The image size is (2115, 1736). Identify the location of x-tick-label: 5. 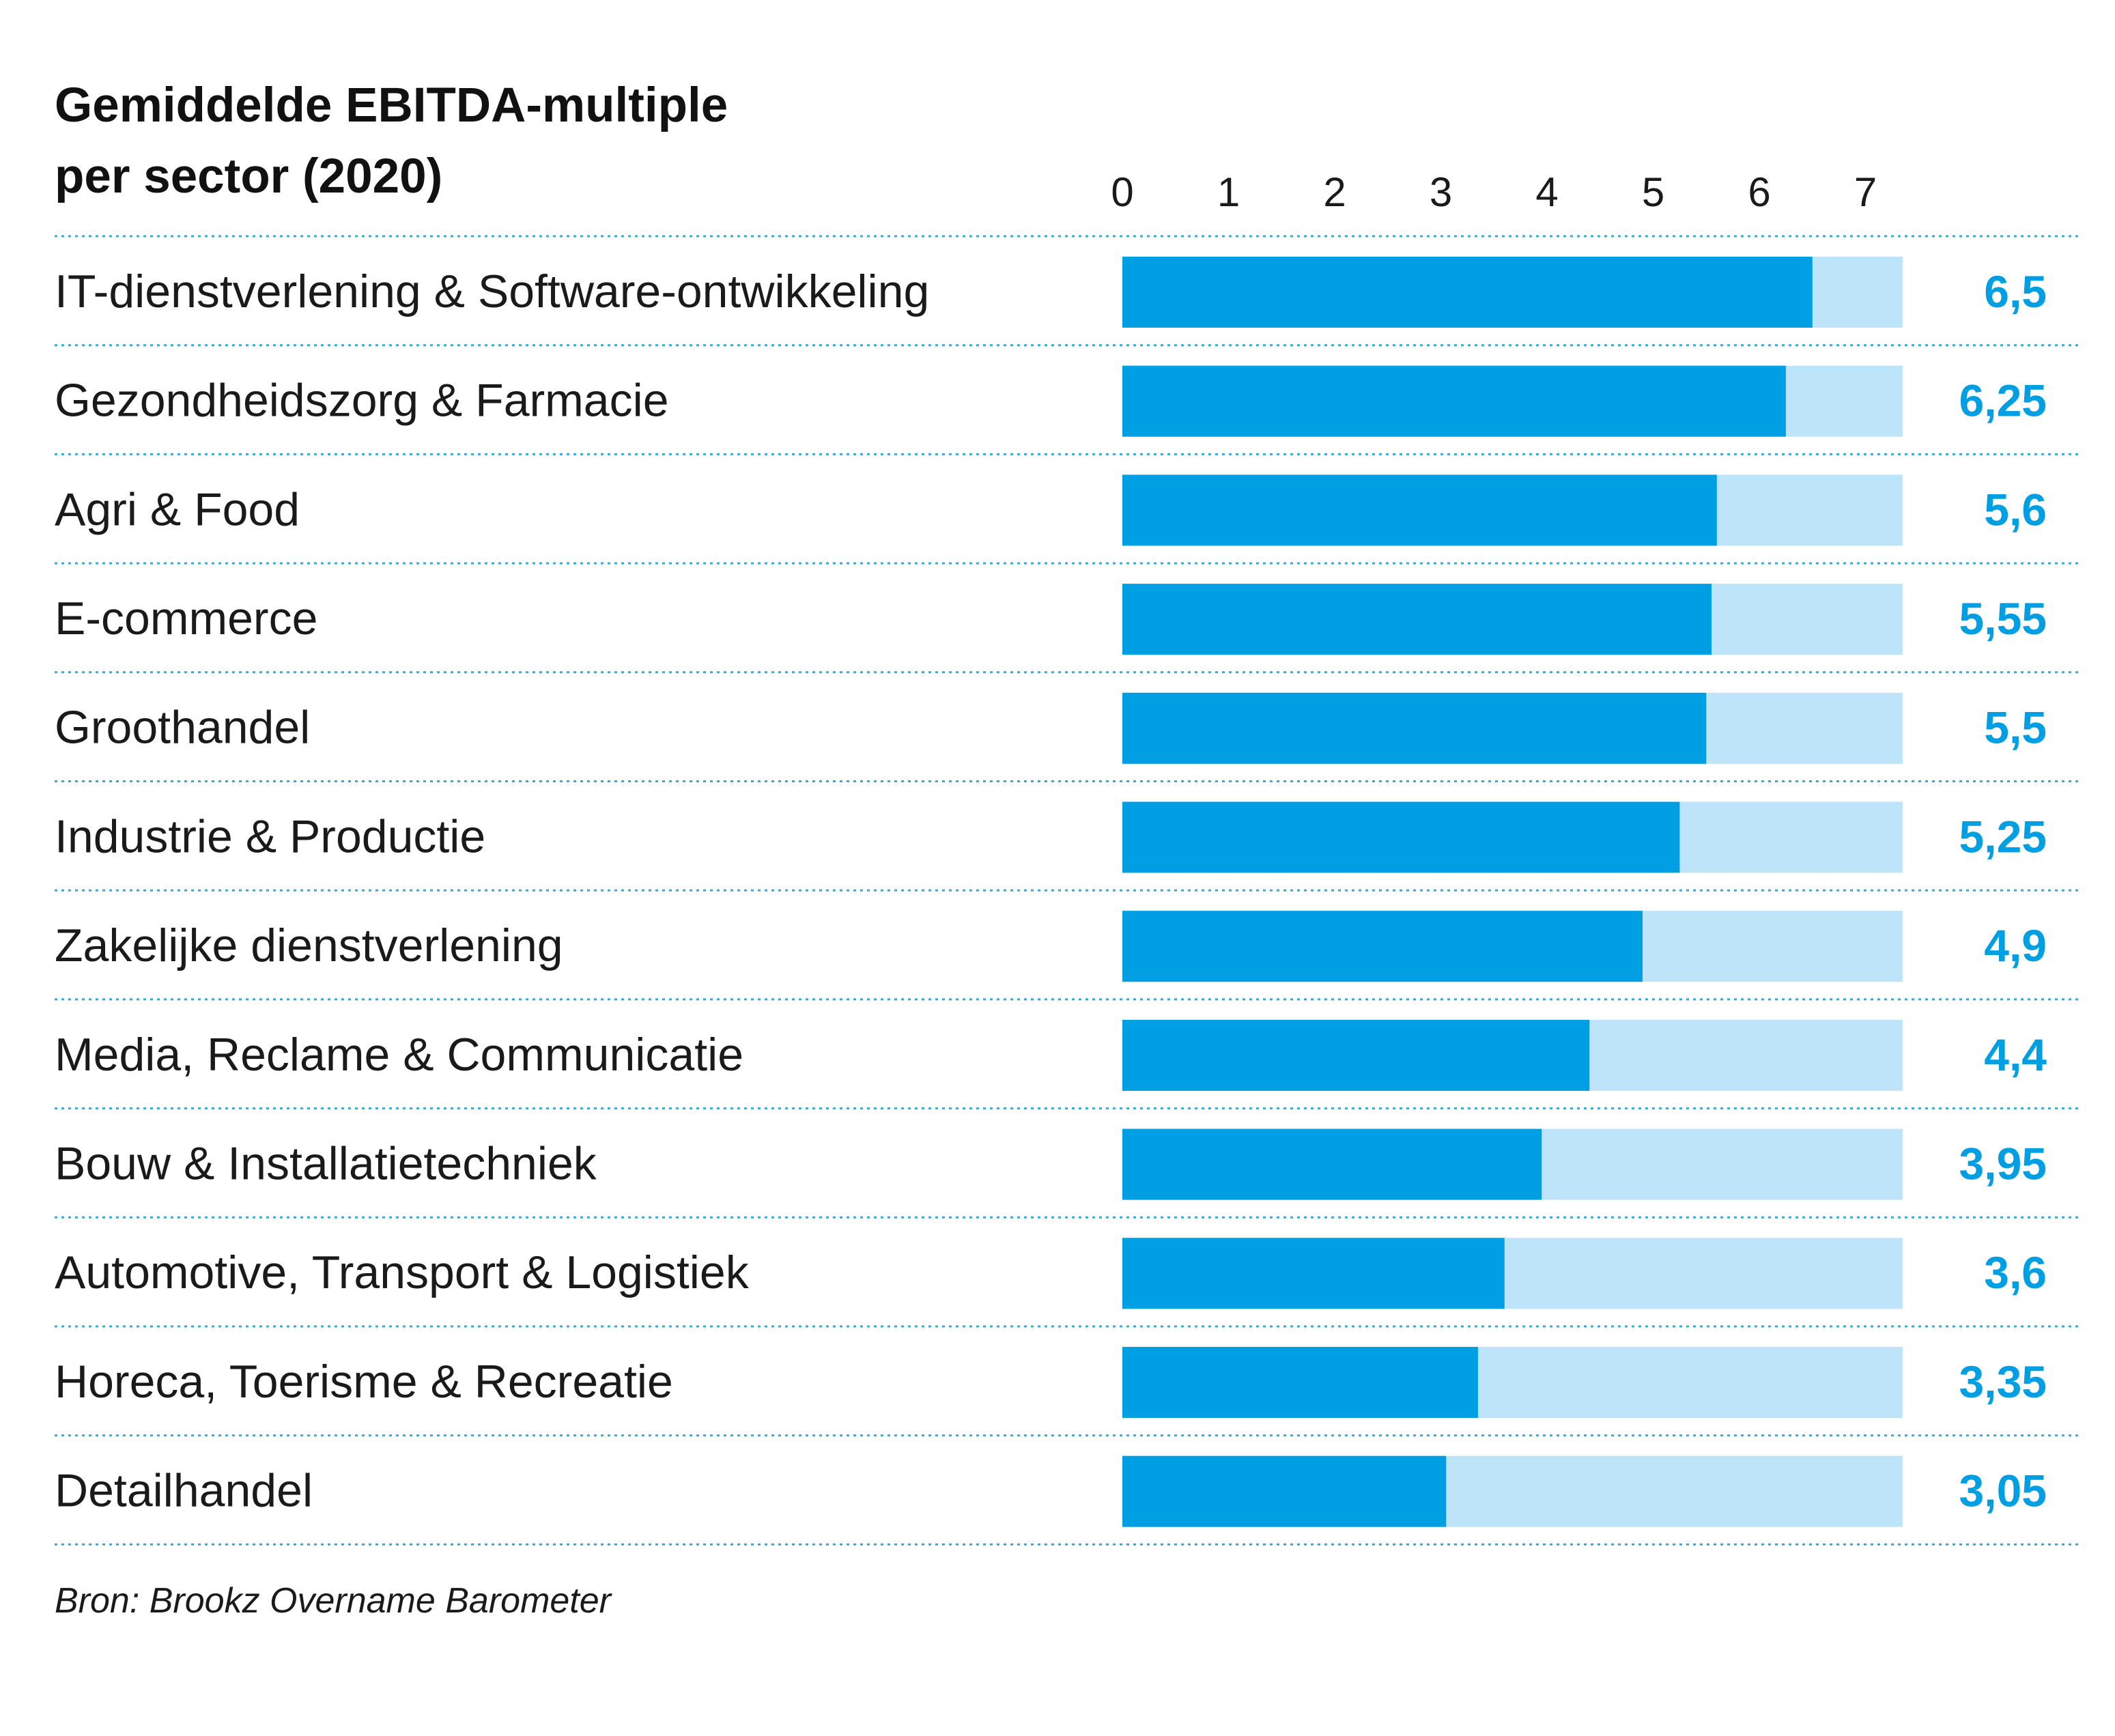
(1653, 192).